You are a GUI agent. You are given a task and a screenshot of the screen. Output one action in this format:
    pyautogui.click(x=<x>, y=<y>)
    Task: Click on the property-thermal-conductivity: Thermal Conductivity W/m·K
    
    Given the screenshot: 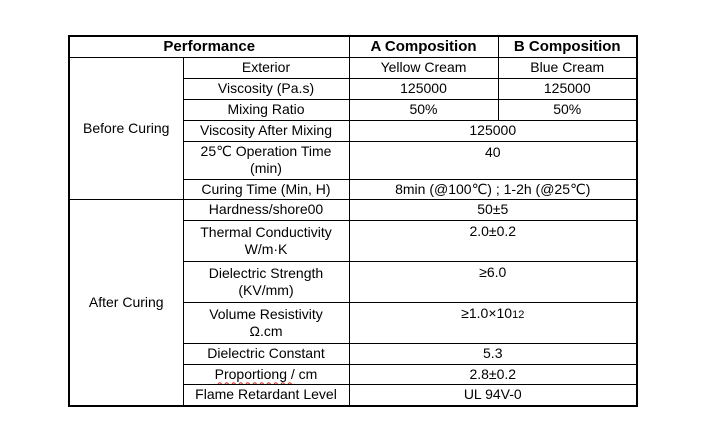 What is the action you would take?
    pyautogui.click(x=266, y=240)
    